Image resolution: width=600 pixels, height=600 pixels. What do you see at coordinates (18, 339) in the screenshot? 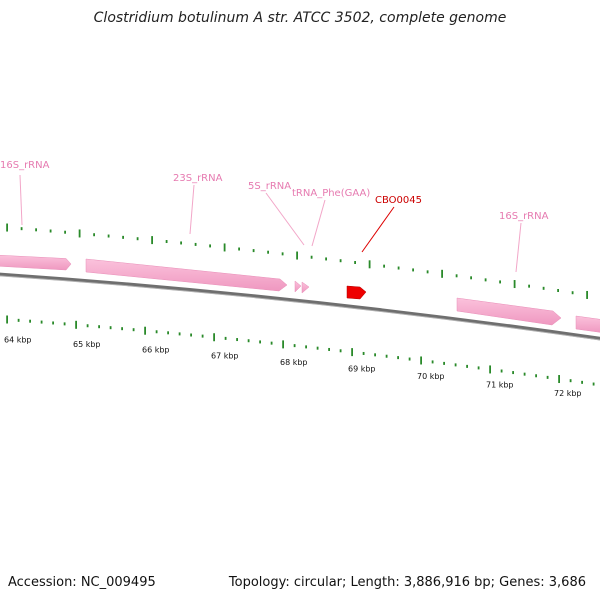
I see `scale-label: 64 kbp` at bounding box center [18, 339].